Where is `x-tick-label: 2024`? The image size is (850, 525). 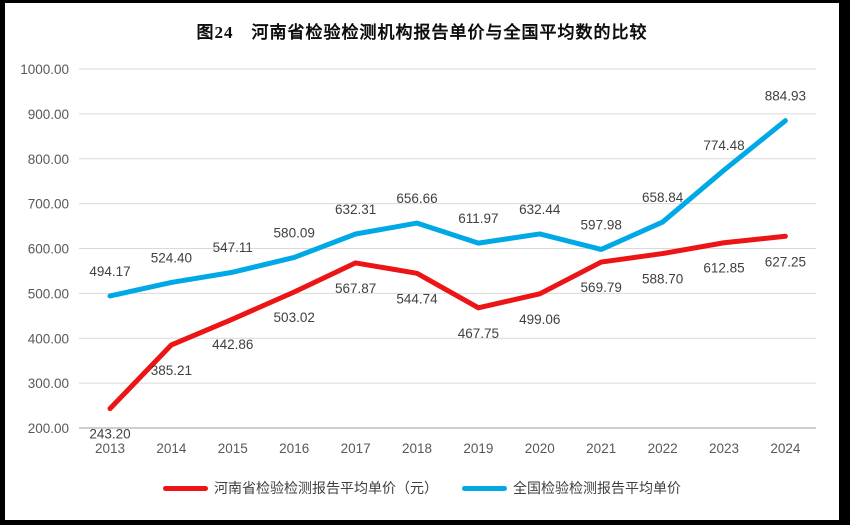
x-tick-label: 2024 is located at coordinates (785, 448).